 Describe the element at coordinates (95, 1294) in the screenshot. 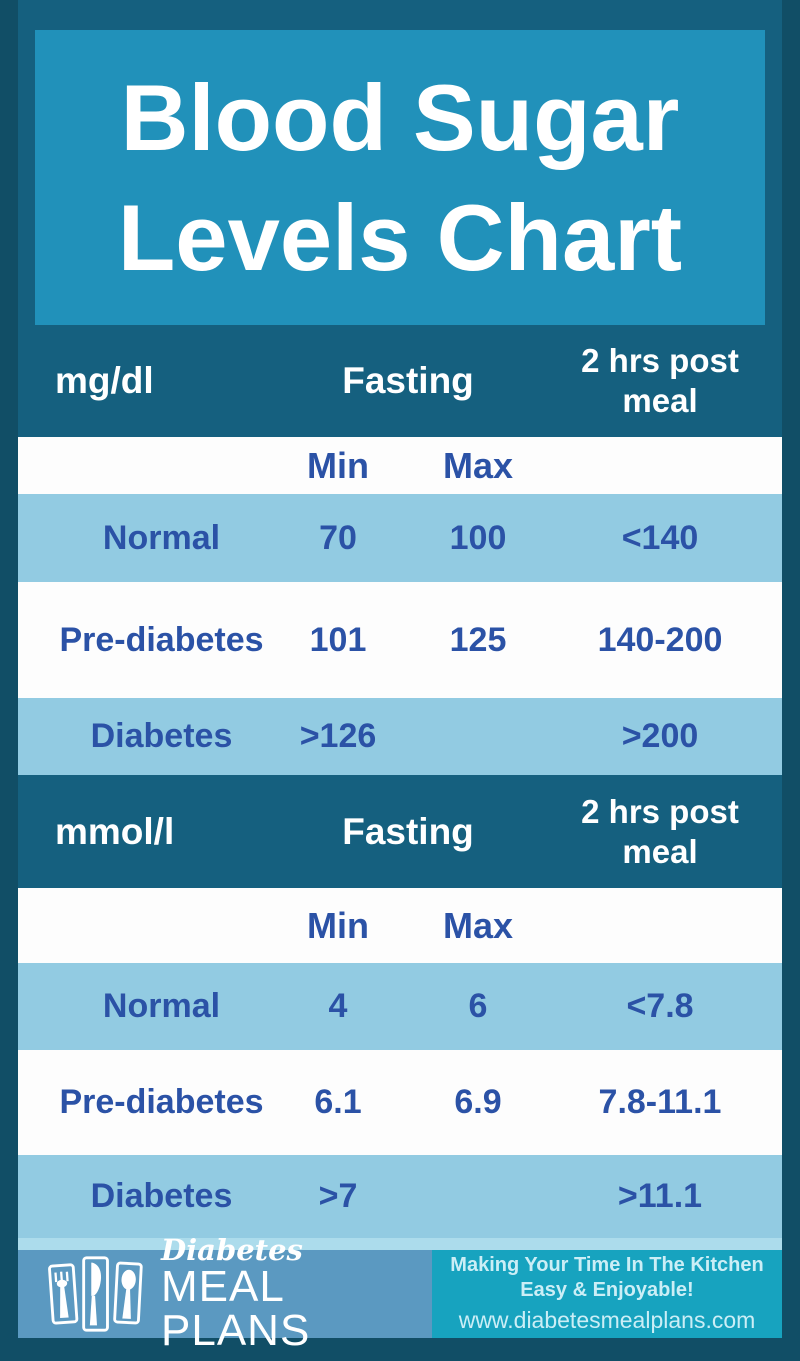

I see `fork-knife-spoon-icon` at that location.